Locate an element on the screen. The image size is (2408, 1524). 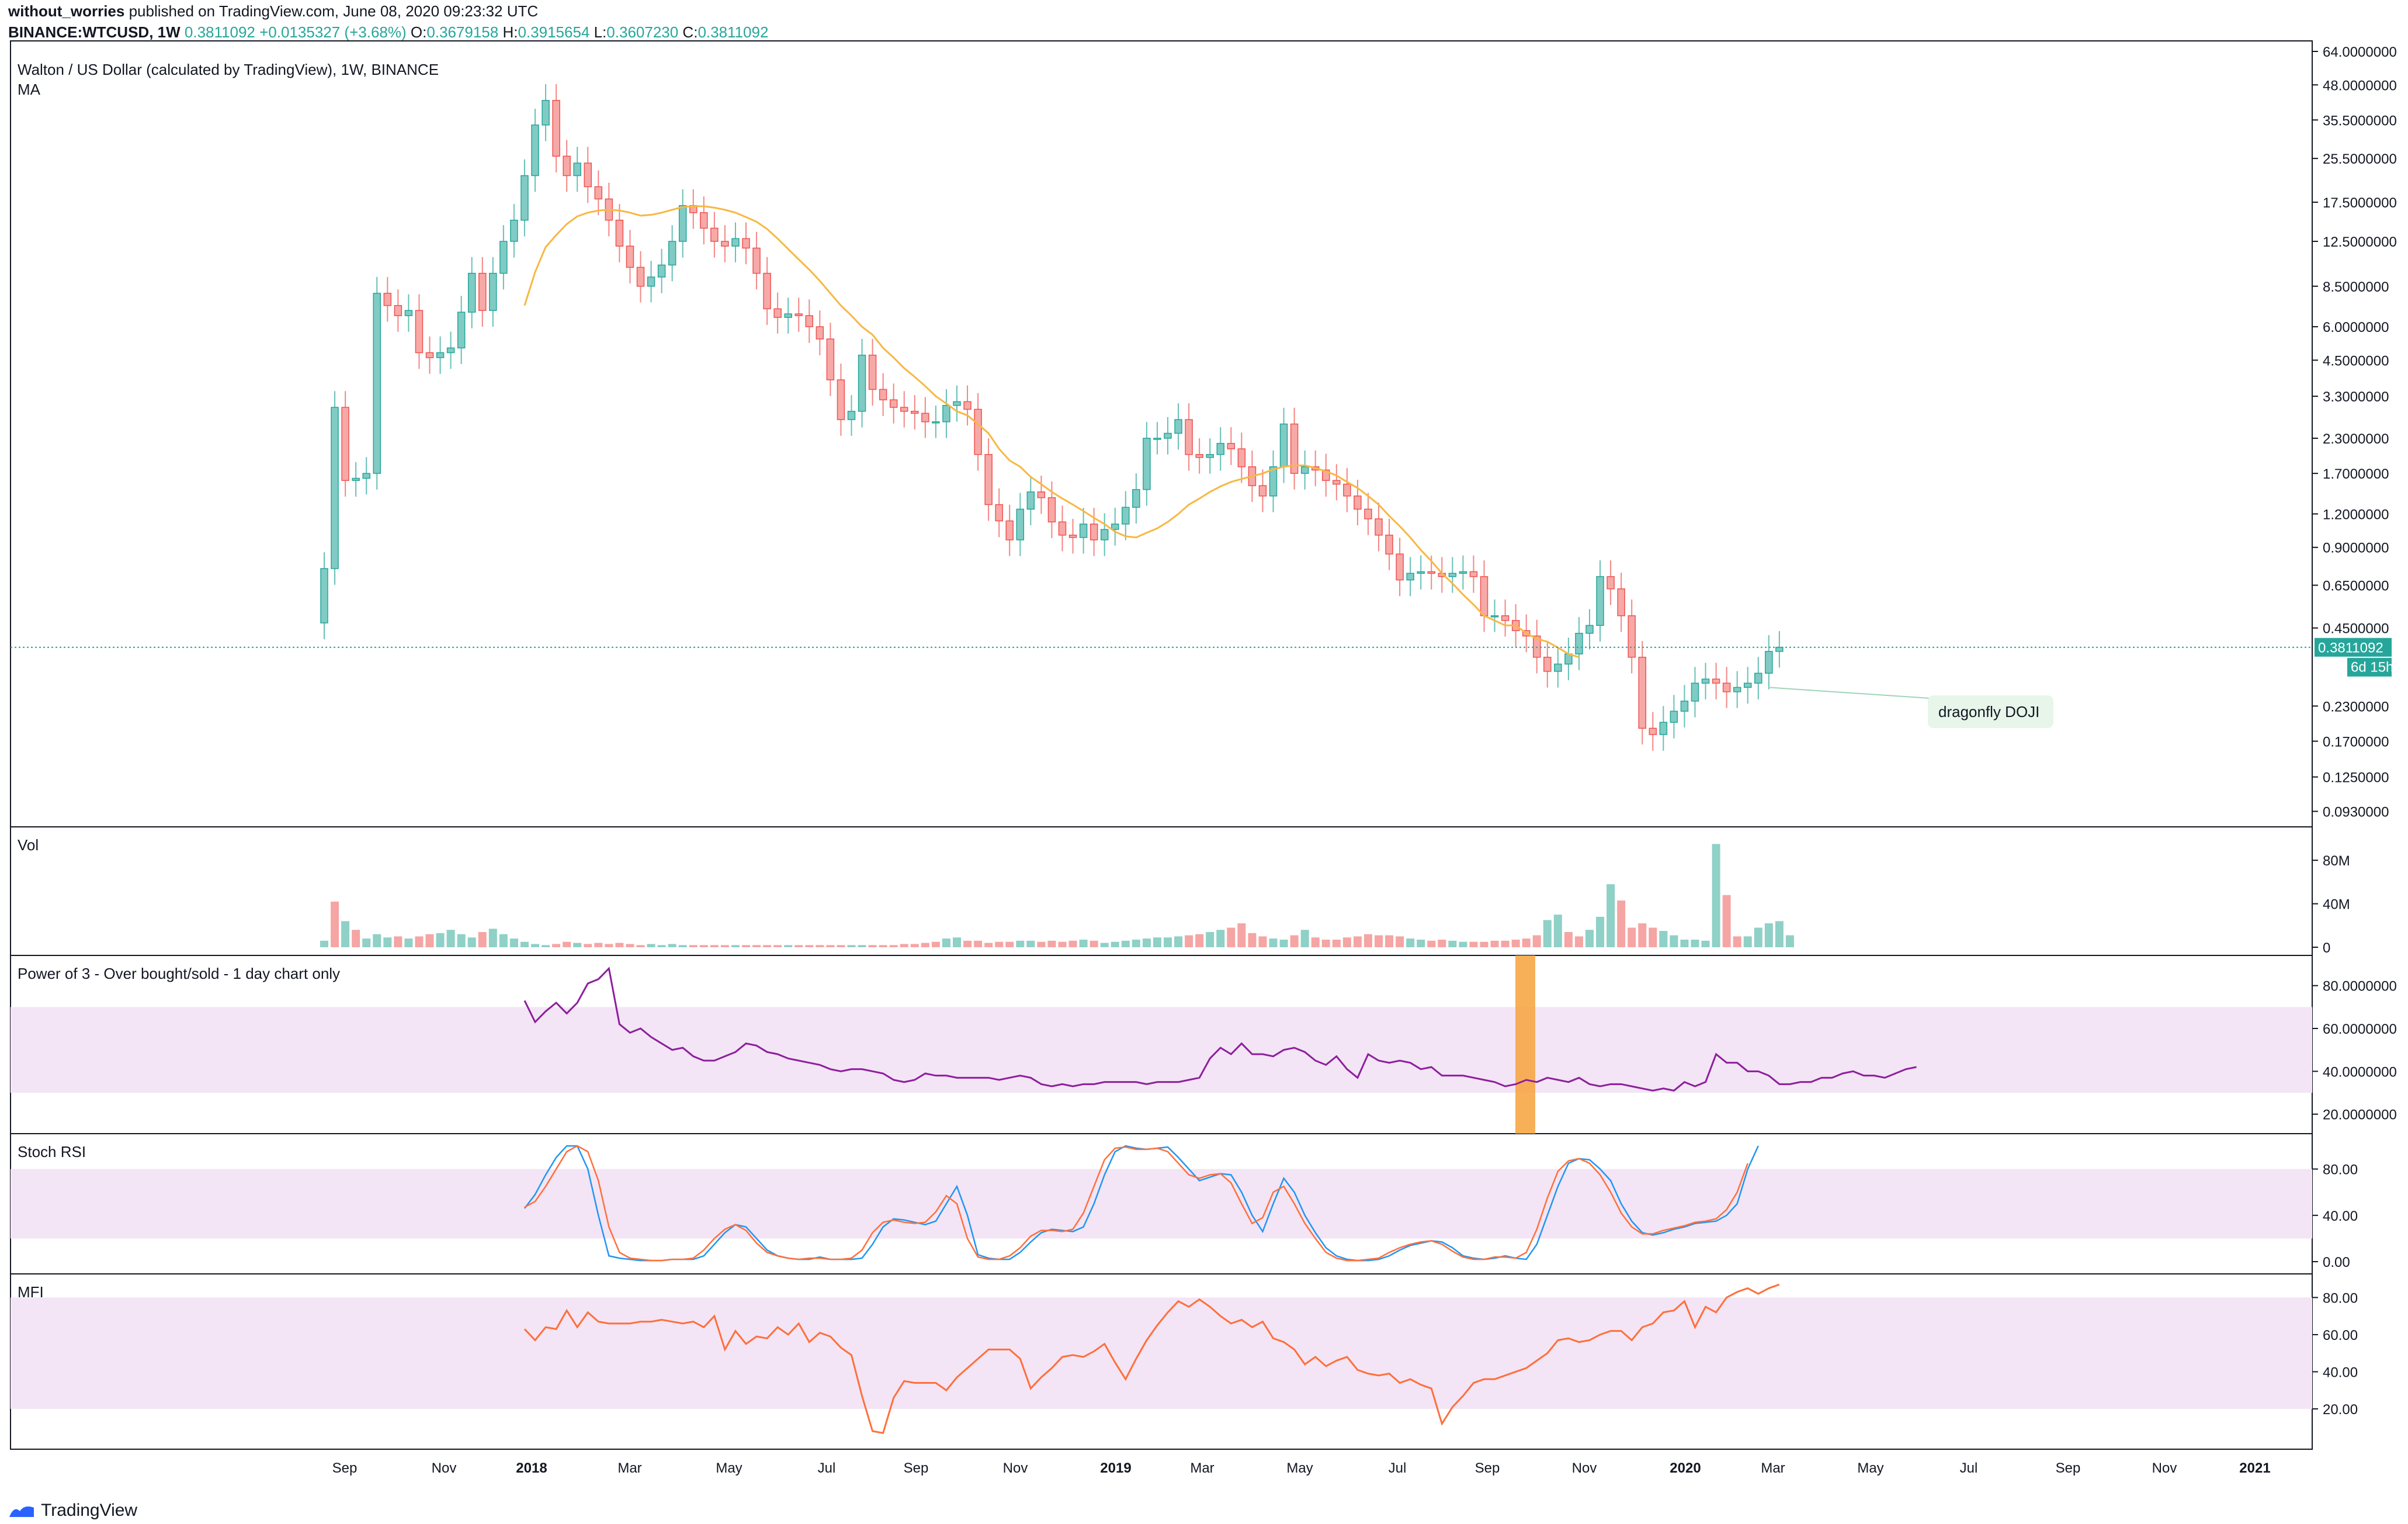
tradingview-brand: TradingView is located at coordinates (72, 1510).